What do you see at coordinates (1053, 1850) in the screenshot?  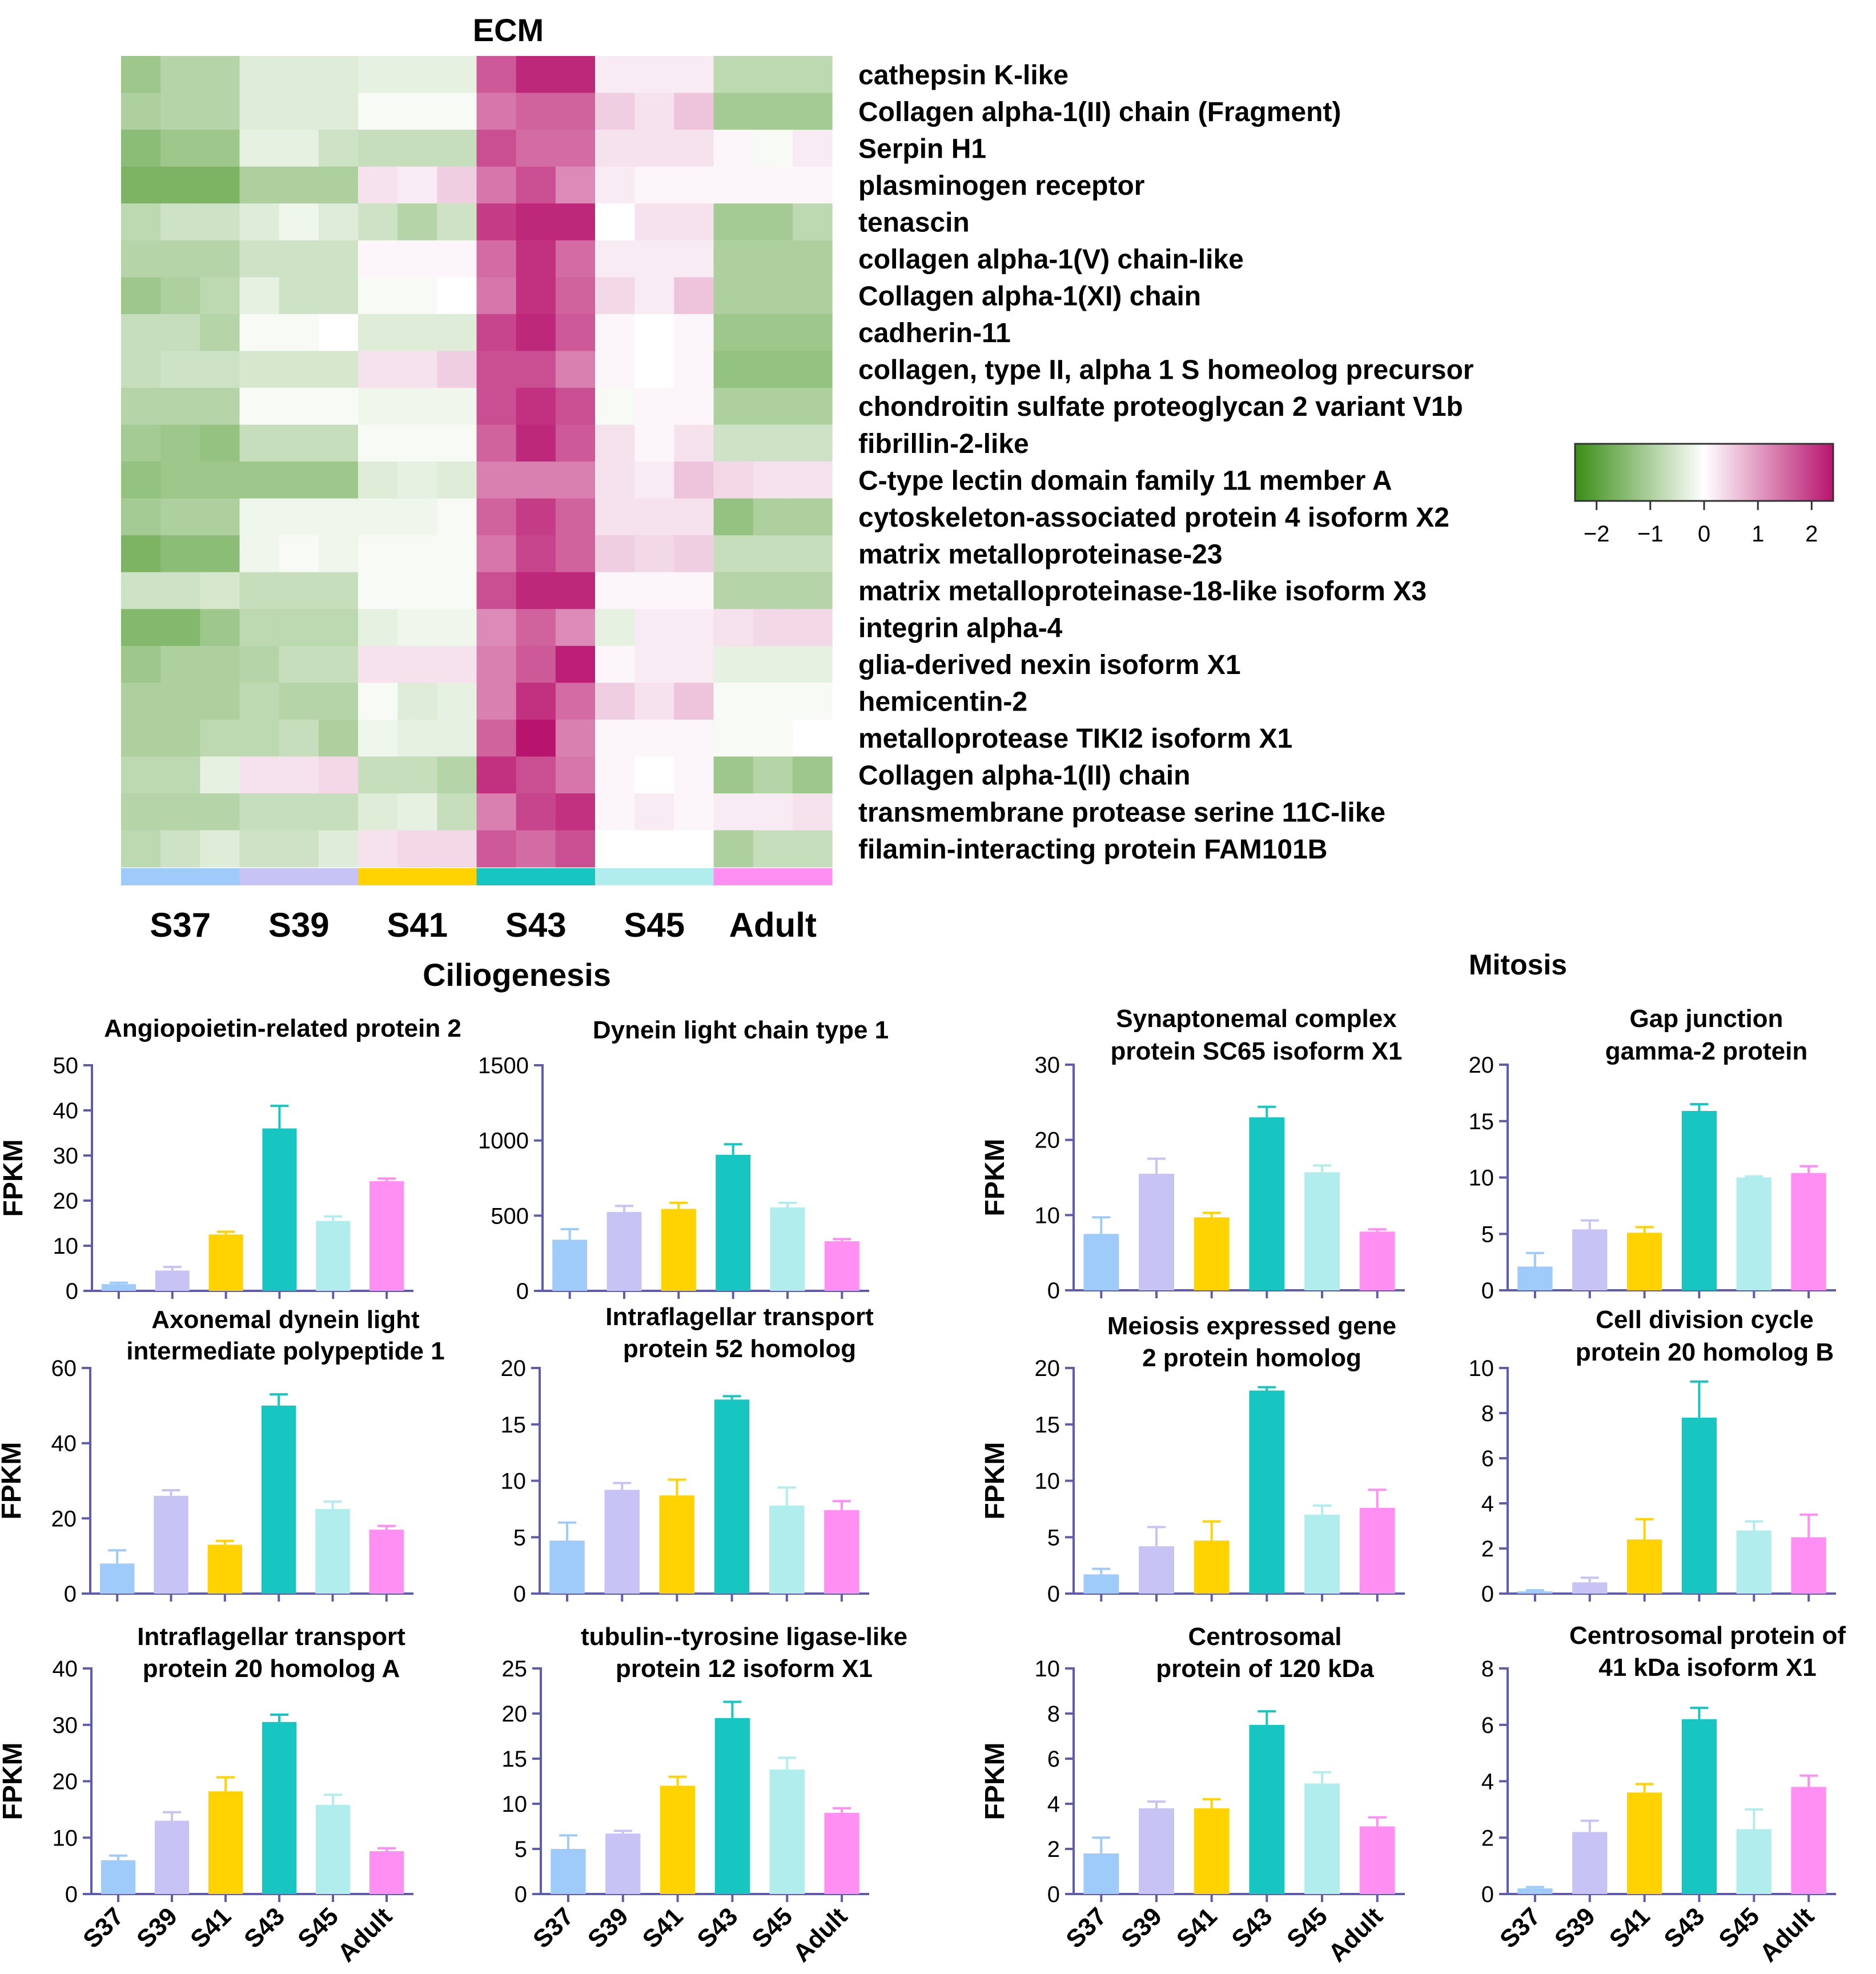 I see `y-tick-label: 2` at bounding box center [1053, 1850].